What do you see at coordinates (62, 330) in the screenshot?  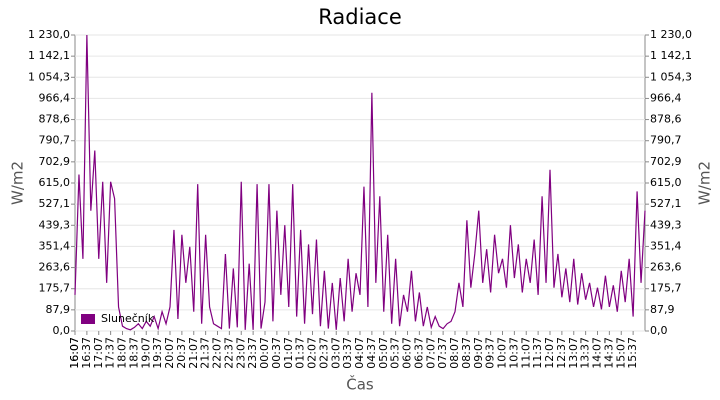 I see `y-tick-label: 0,0` at bounding box center [62, 330].